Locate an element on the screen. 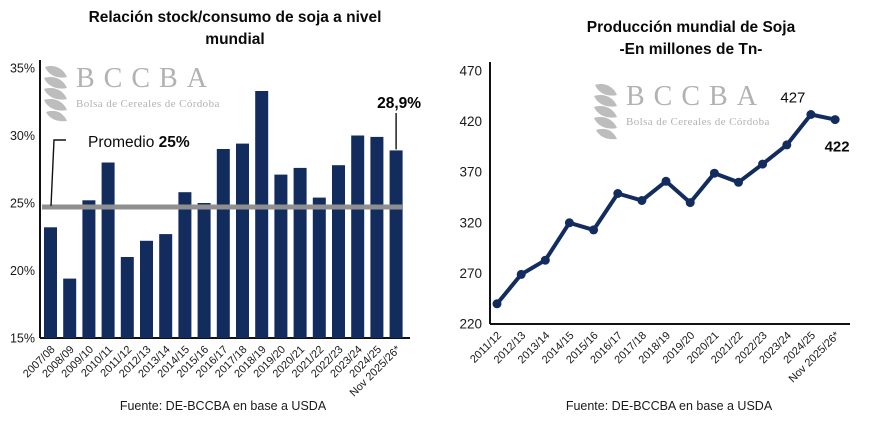 The width and height of the screenshot is (892, 431). y-axis-tick-label: 470 is located at coordinates (470, 71).